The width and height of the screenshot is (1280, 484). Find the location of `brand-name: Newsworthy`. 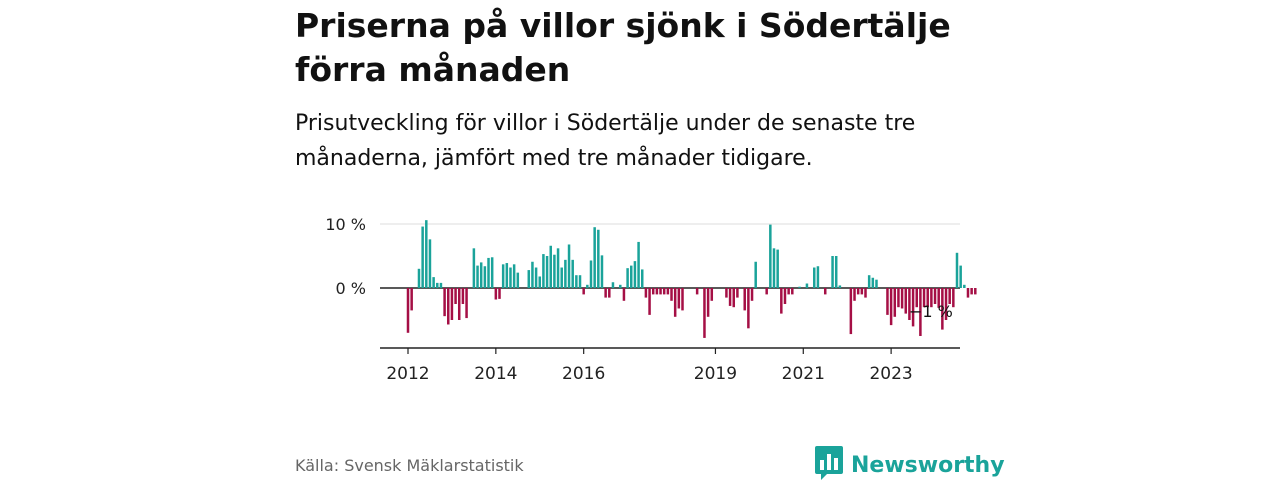

brand-name: Newsworthy is located at coordinates (928, 465).